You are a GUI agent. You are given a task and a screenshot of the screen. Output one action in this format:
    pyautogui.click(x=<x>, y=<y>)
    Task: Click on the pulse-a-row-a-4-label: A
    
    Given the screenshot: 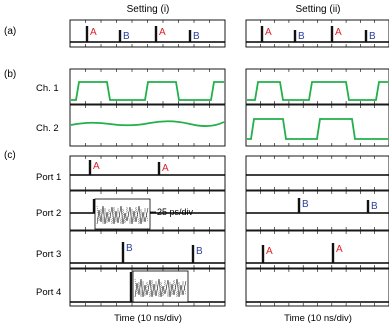 What is the action you would take?
    pyautogui.click(x=338, y=32)
    